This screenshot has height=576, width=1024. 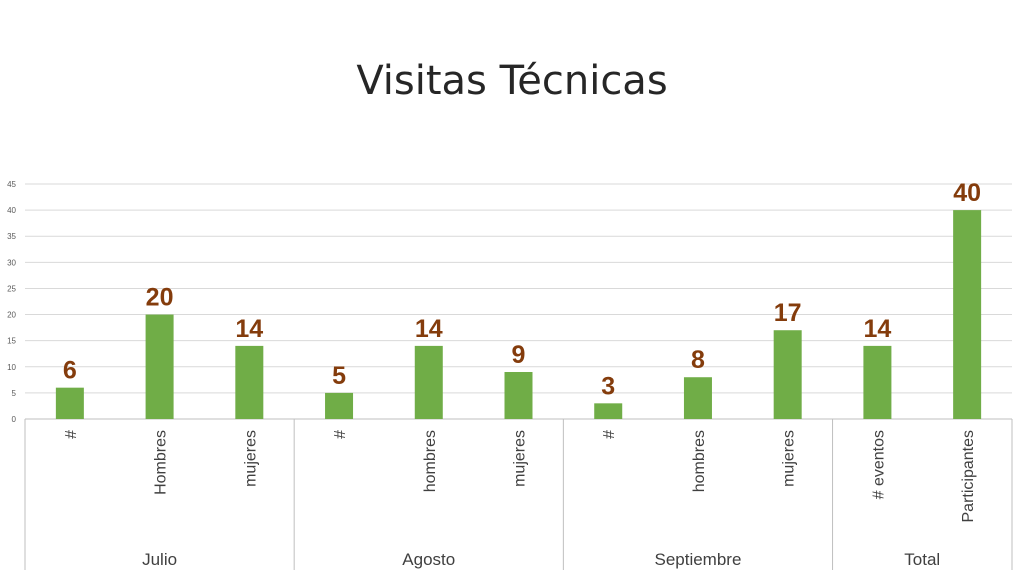 What do you see at coordinates (11, 288) in the screenshot?
I see `y-tick-label: 25` at bounding box center [11, 288].